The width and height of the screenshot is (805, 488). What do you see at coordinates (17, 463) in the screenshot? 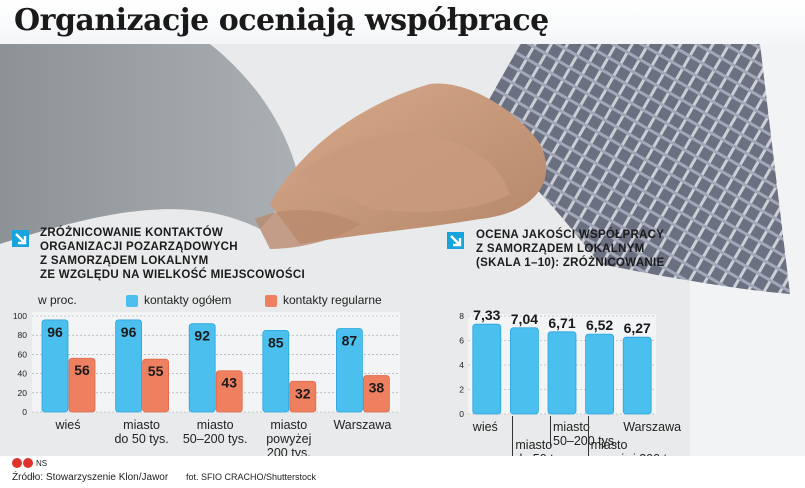
I see `cc-icon` at bounding box center [17, 463].